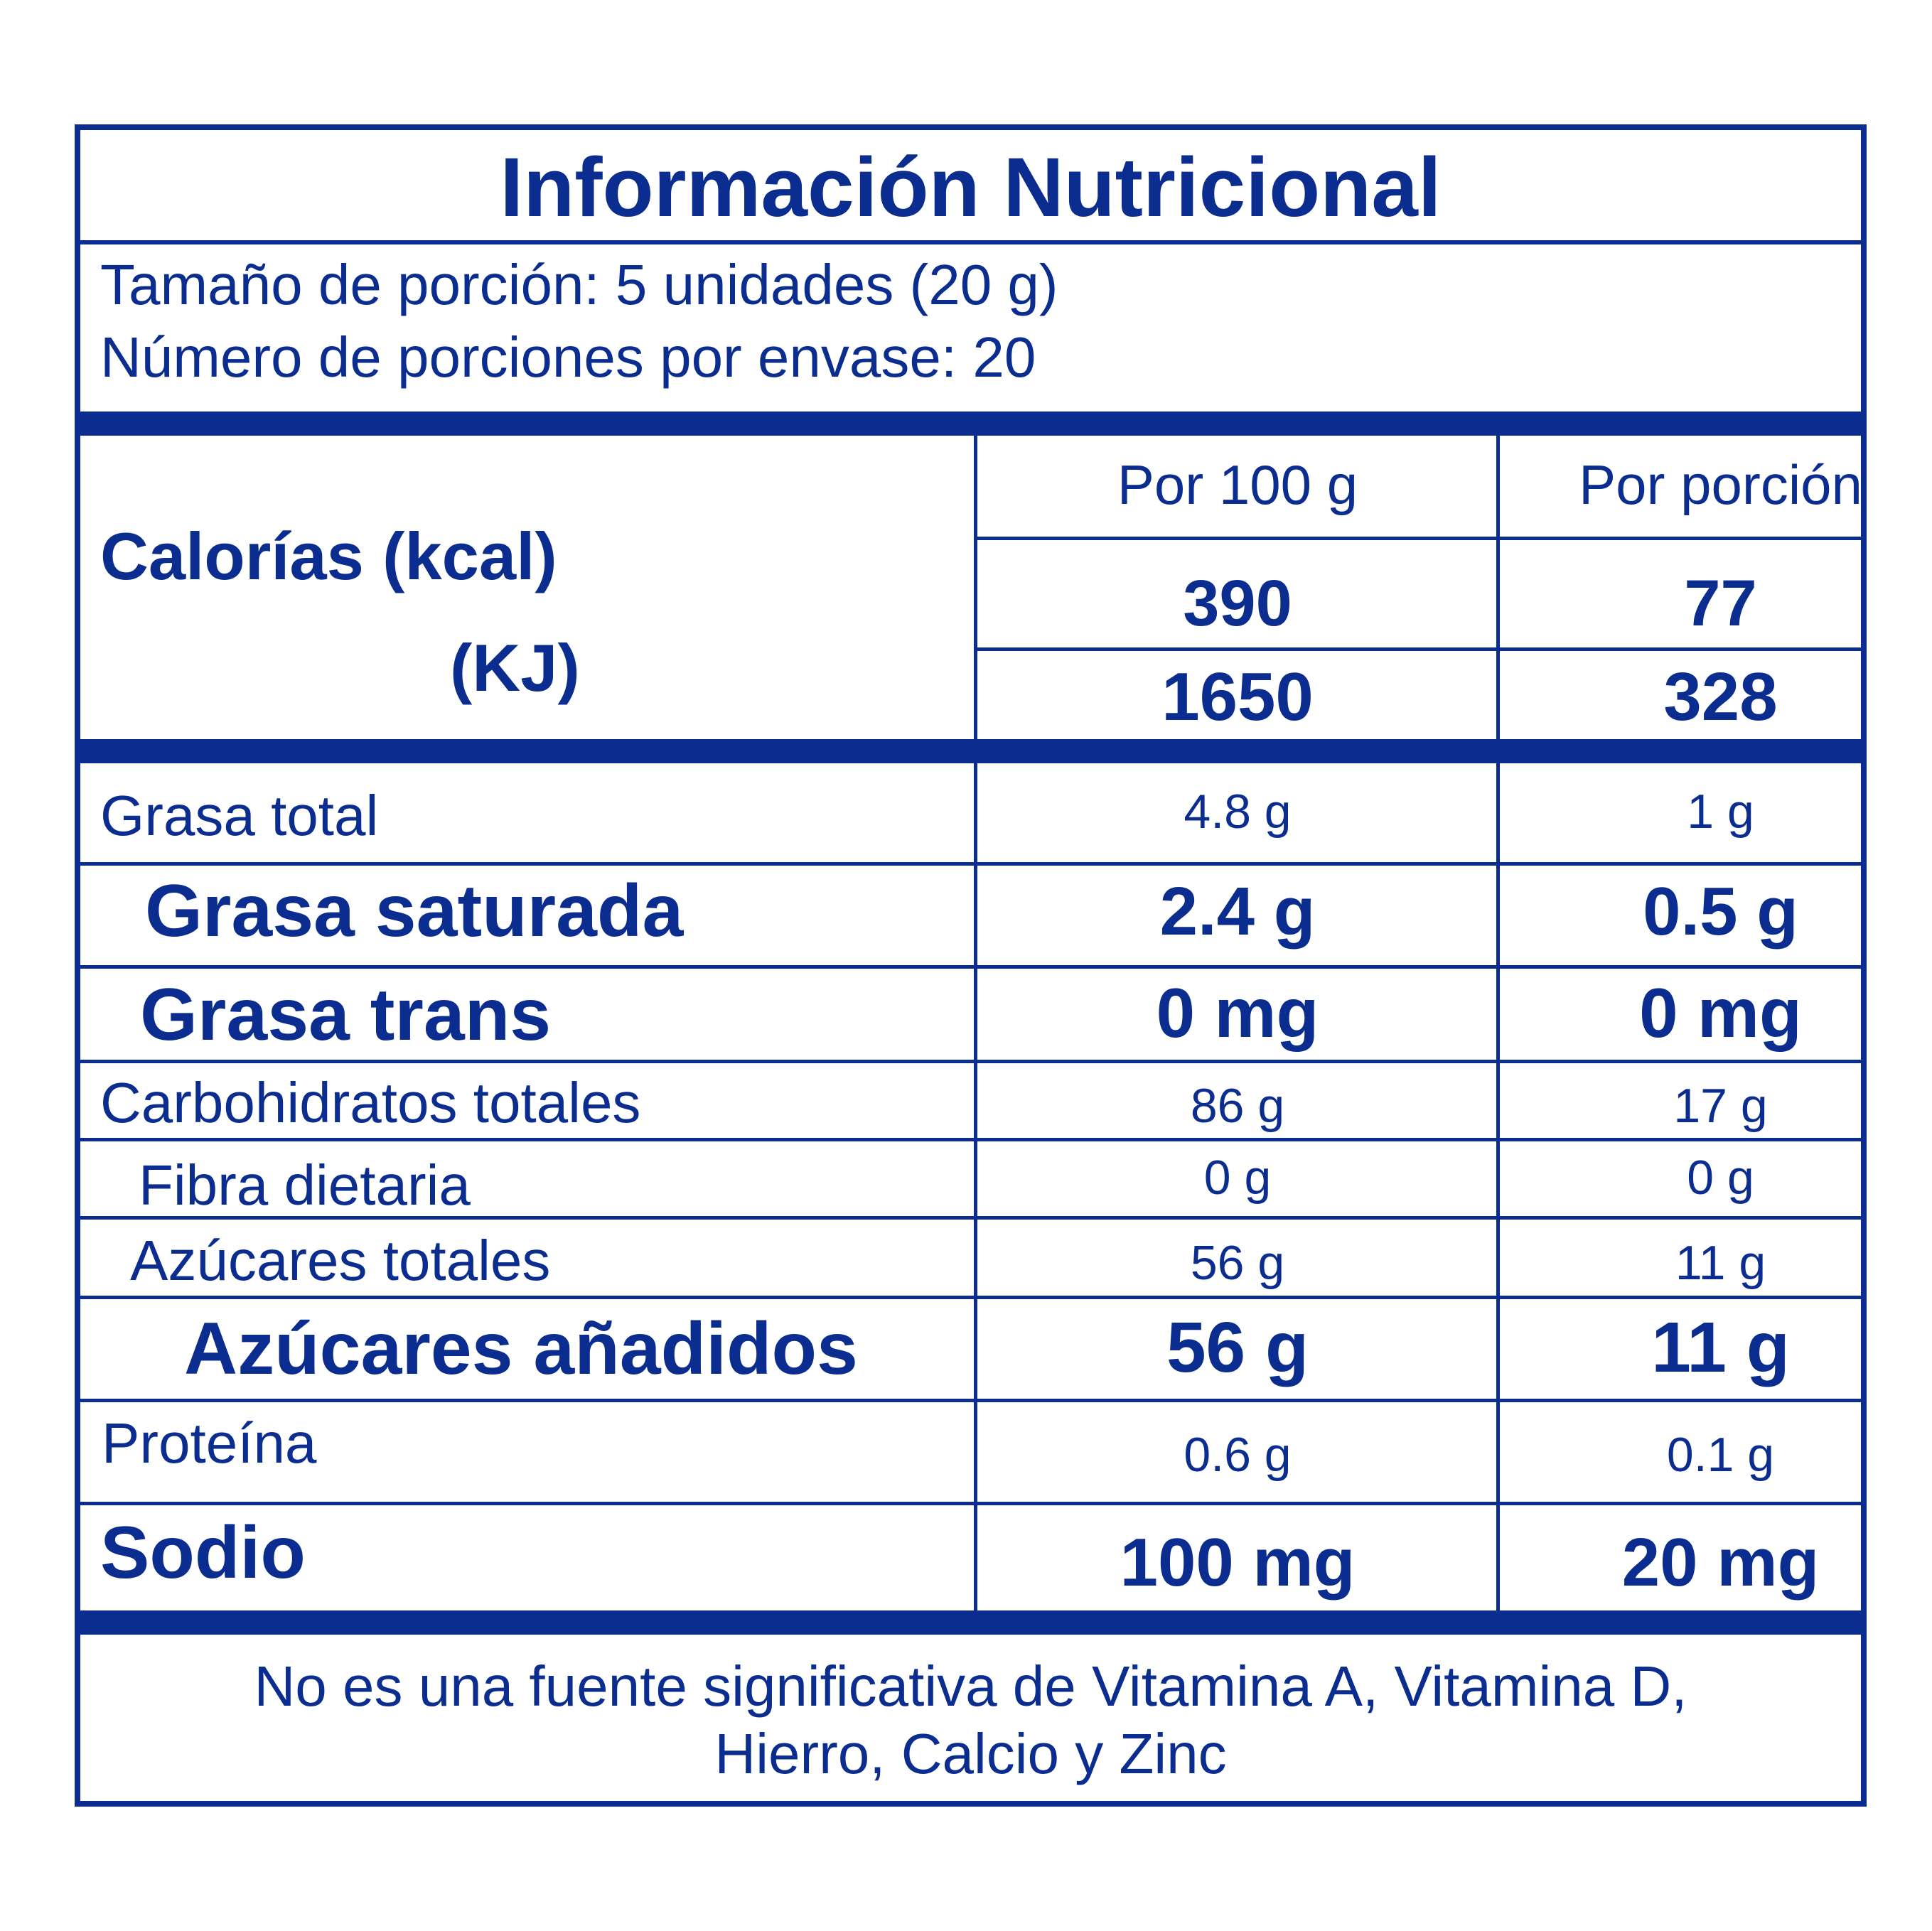 This screenshot has height=1931, width=1932. Describe the element at coordinates (1238, 1455) in the screenshot. I see `nutrient-per-100g: 0.6 g` at that location.